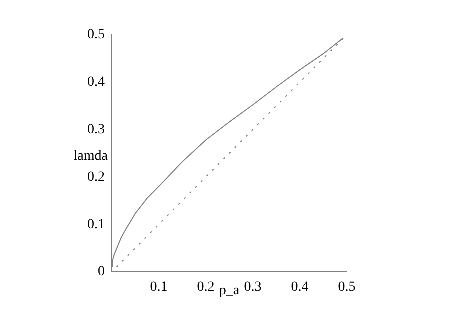  I want to click on x-axis-title: p_a, so click(229, 291).